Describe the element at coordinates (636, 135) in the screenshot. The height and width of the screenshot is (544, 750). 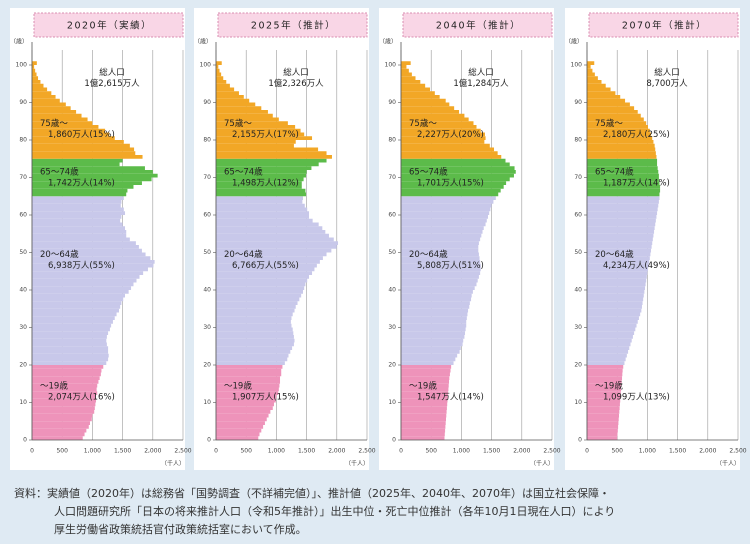
I see `group-label: 2,180万人(25%)` at that location.